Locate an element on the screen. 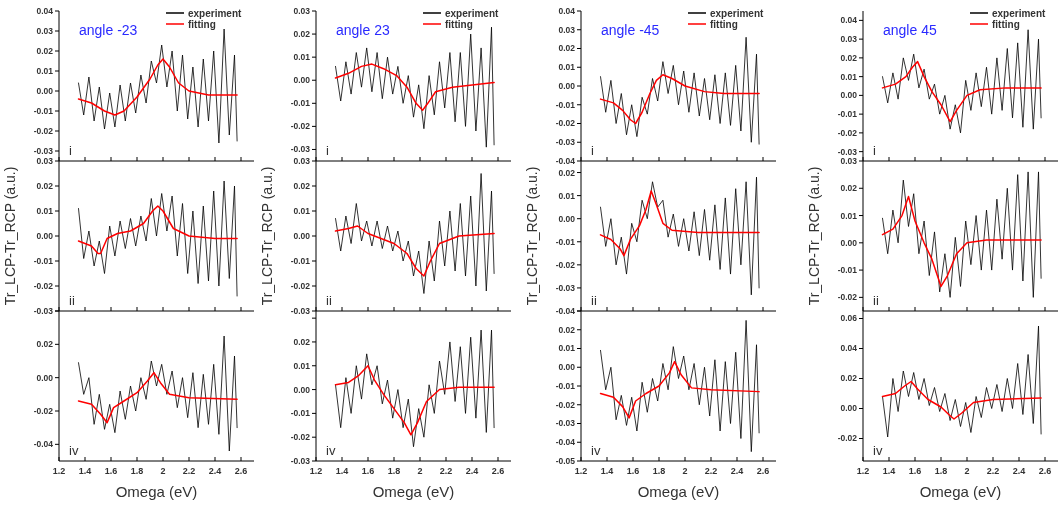  x-tick-label: 2 is located at coordinates (163, 471).